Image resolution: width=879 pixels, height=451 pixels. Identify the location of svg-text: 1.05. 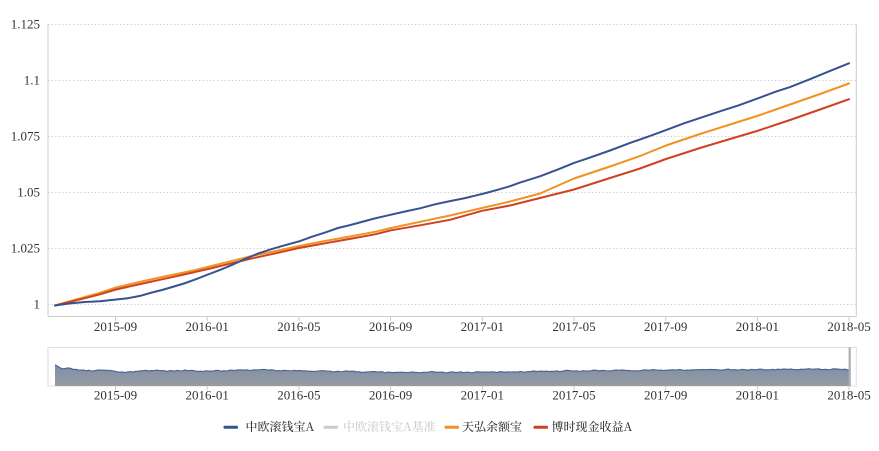
(28, 192).